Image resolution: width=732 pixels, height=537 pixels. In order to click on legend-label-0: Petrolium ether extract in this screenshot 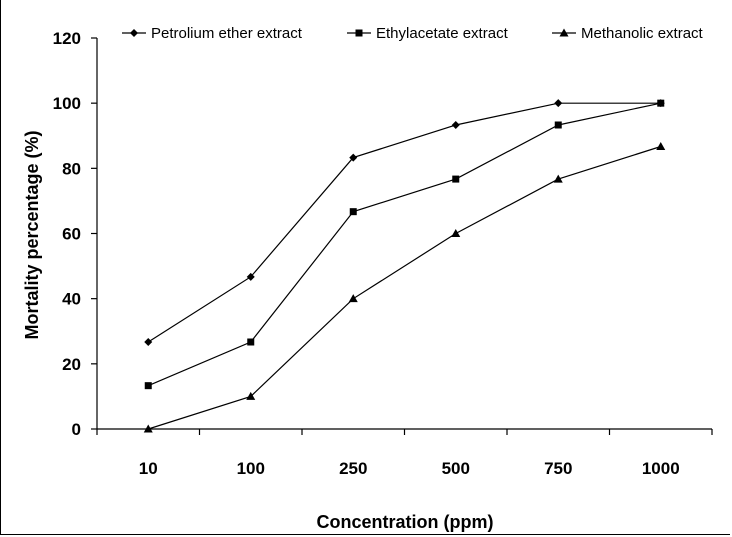, I will do `click(227, 33)`.